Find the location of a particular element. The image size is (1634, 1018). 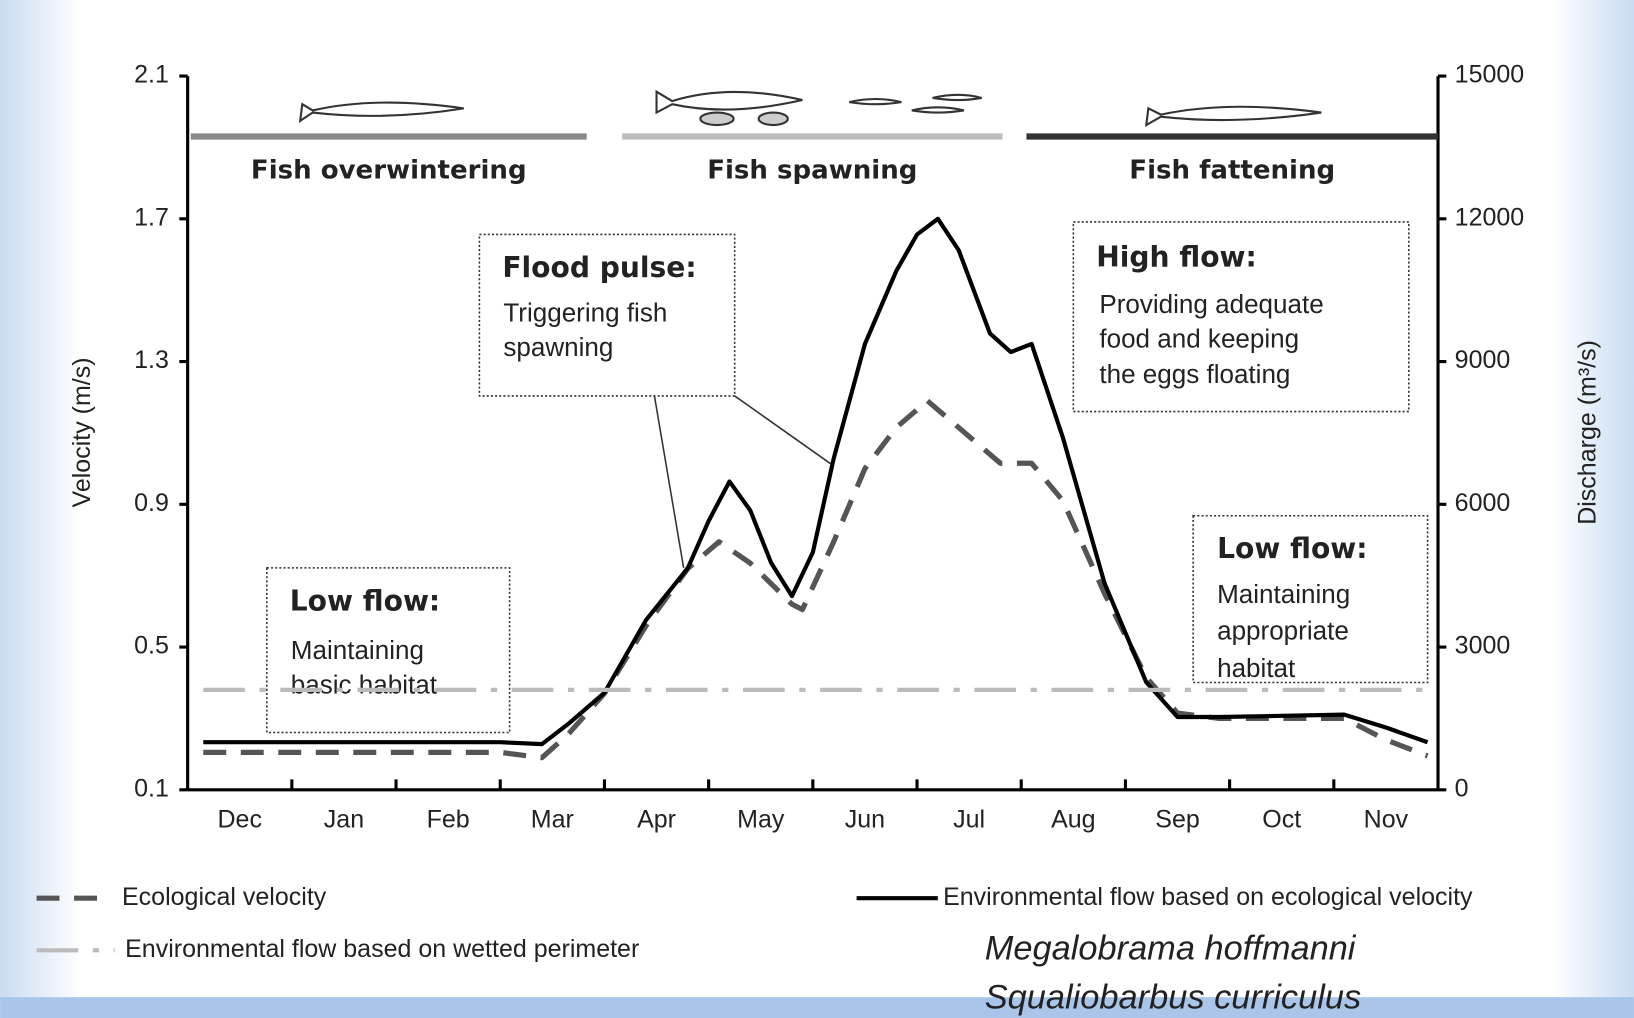

x-tick-label: Mar is located at coordinates (552, 820).